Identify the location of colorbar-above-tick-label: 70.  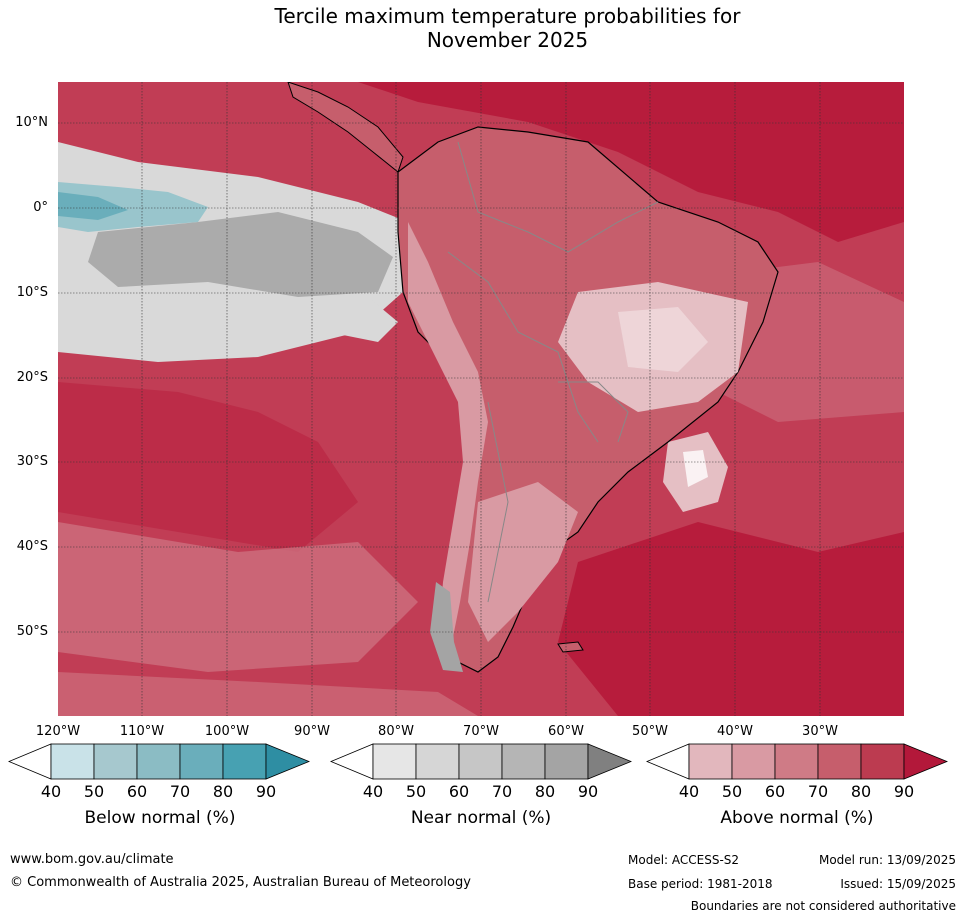
(818, 791).